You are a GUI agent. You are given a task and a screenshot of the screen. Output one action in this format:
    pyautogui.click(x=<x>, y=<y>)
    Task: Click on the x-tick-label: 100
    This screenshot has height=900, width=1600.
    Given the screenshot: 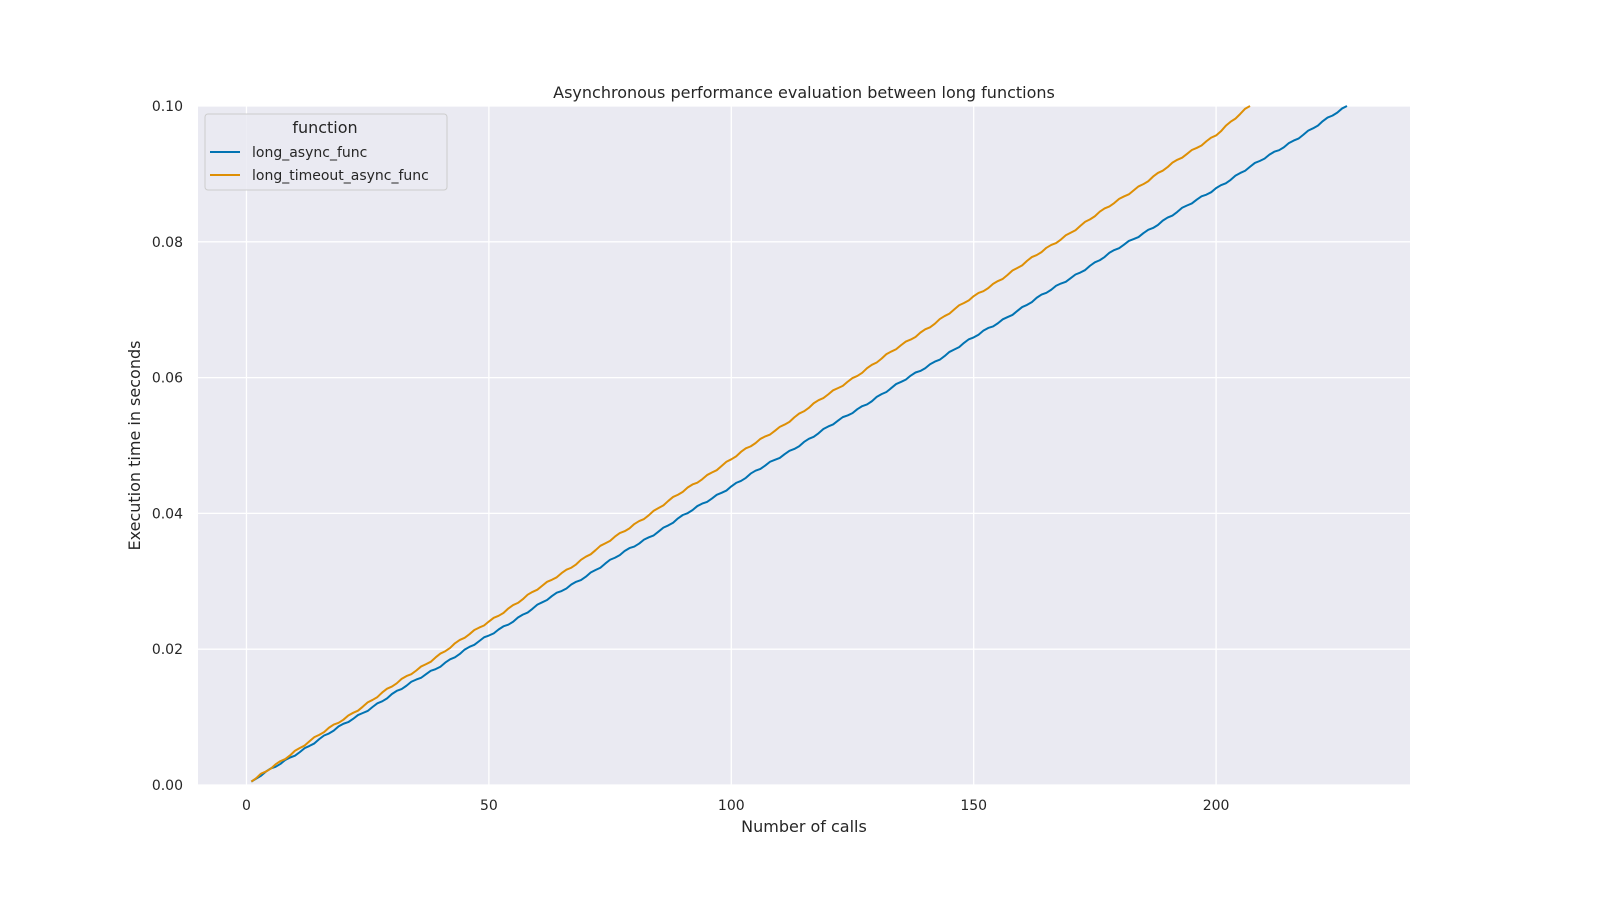 What is the action you would take?
    pyautogui.click(x=731, y=806)
    